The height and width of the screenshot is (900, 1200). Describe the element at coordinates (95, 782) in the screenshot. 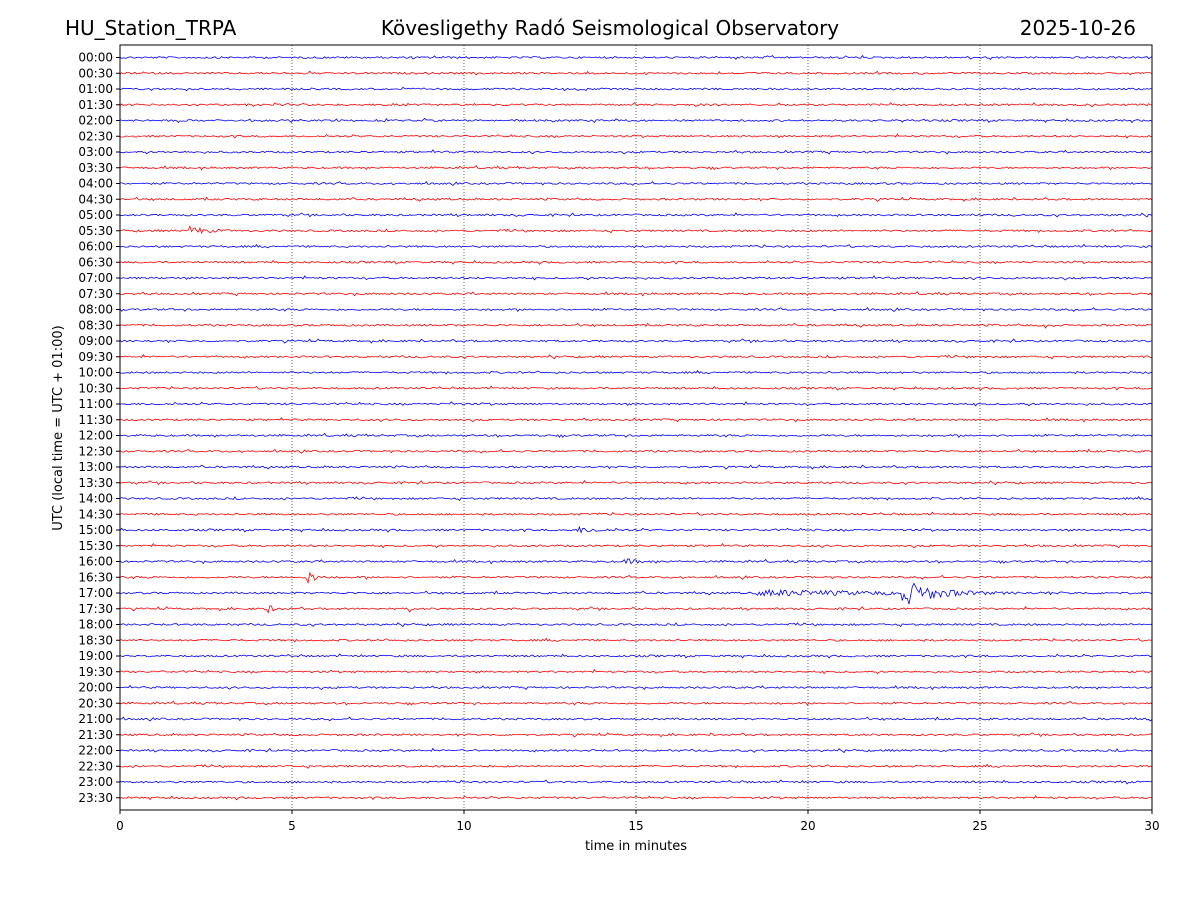

I see `y-tick-label: 23:00` at that location.